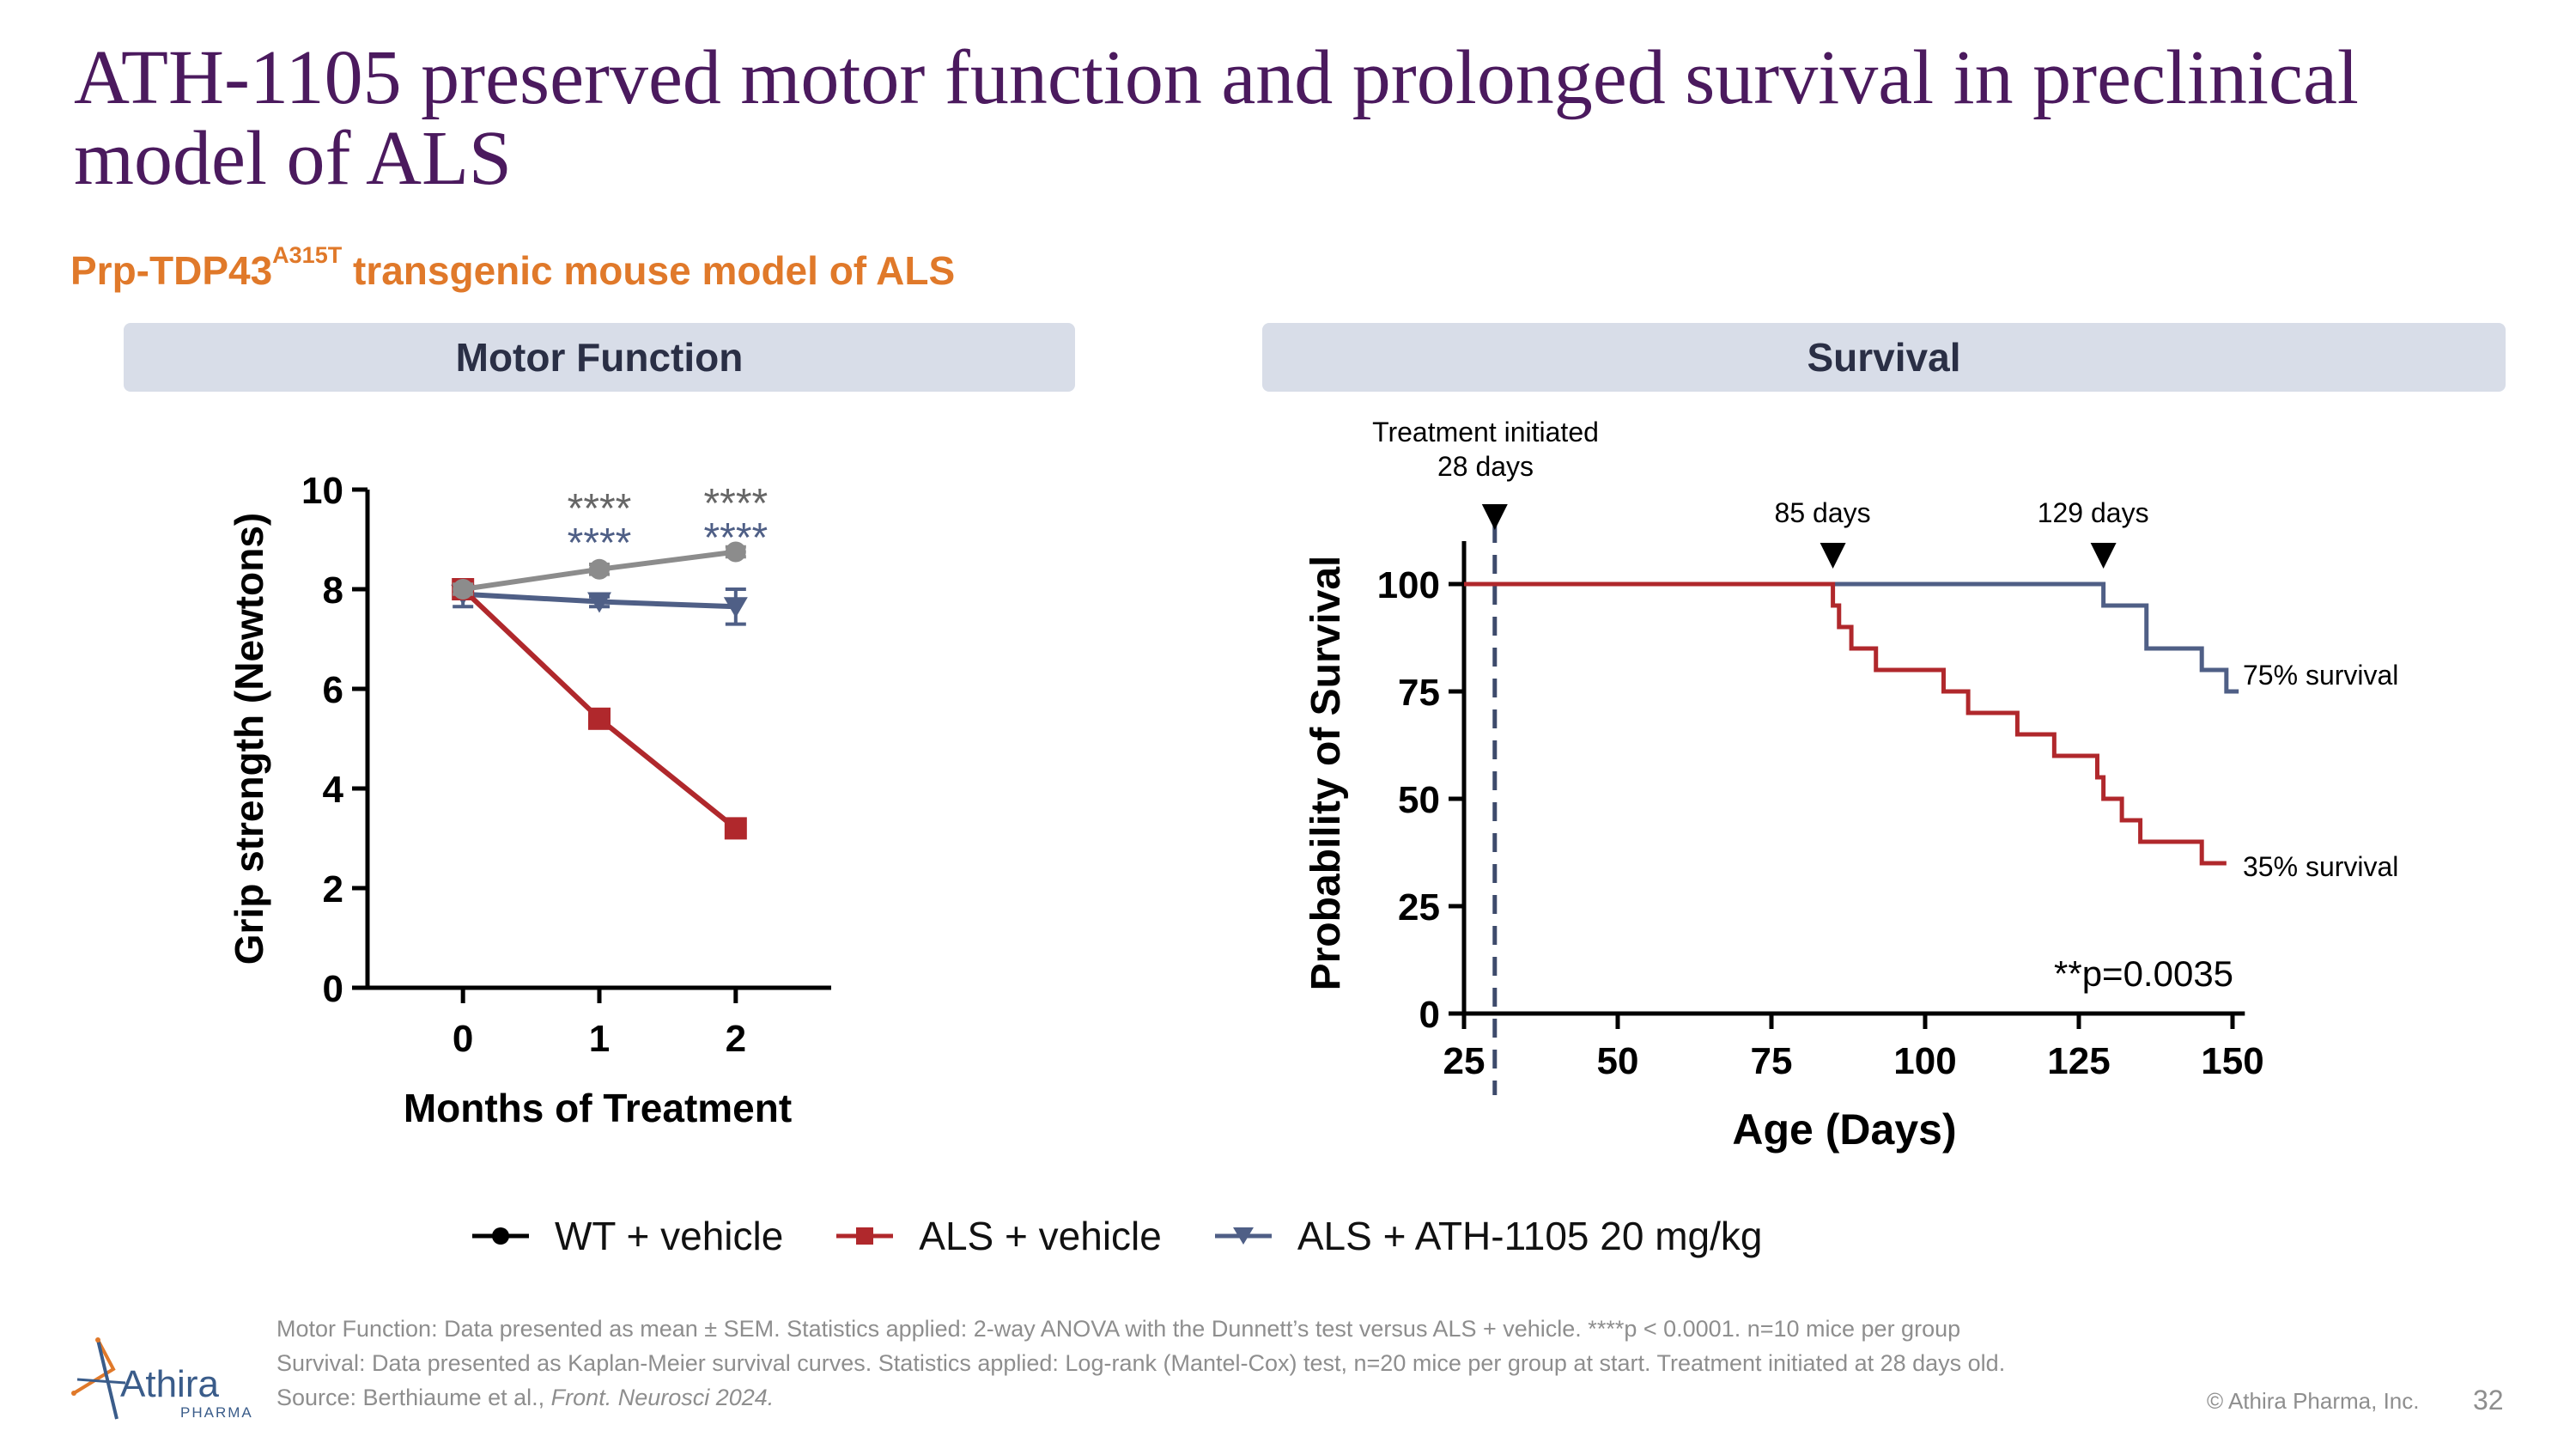 This screenshot has width=2576, height=1449. What do you see at coordinates (1495, 517) in the screenshot?
I see `treatment-arrow-icon` at bounding box center [1495, 517].